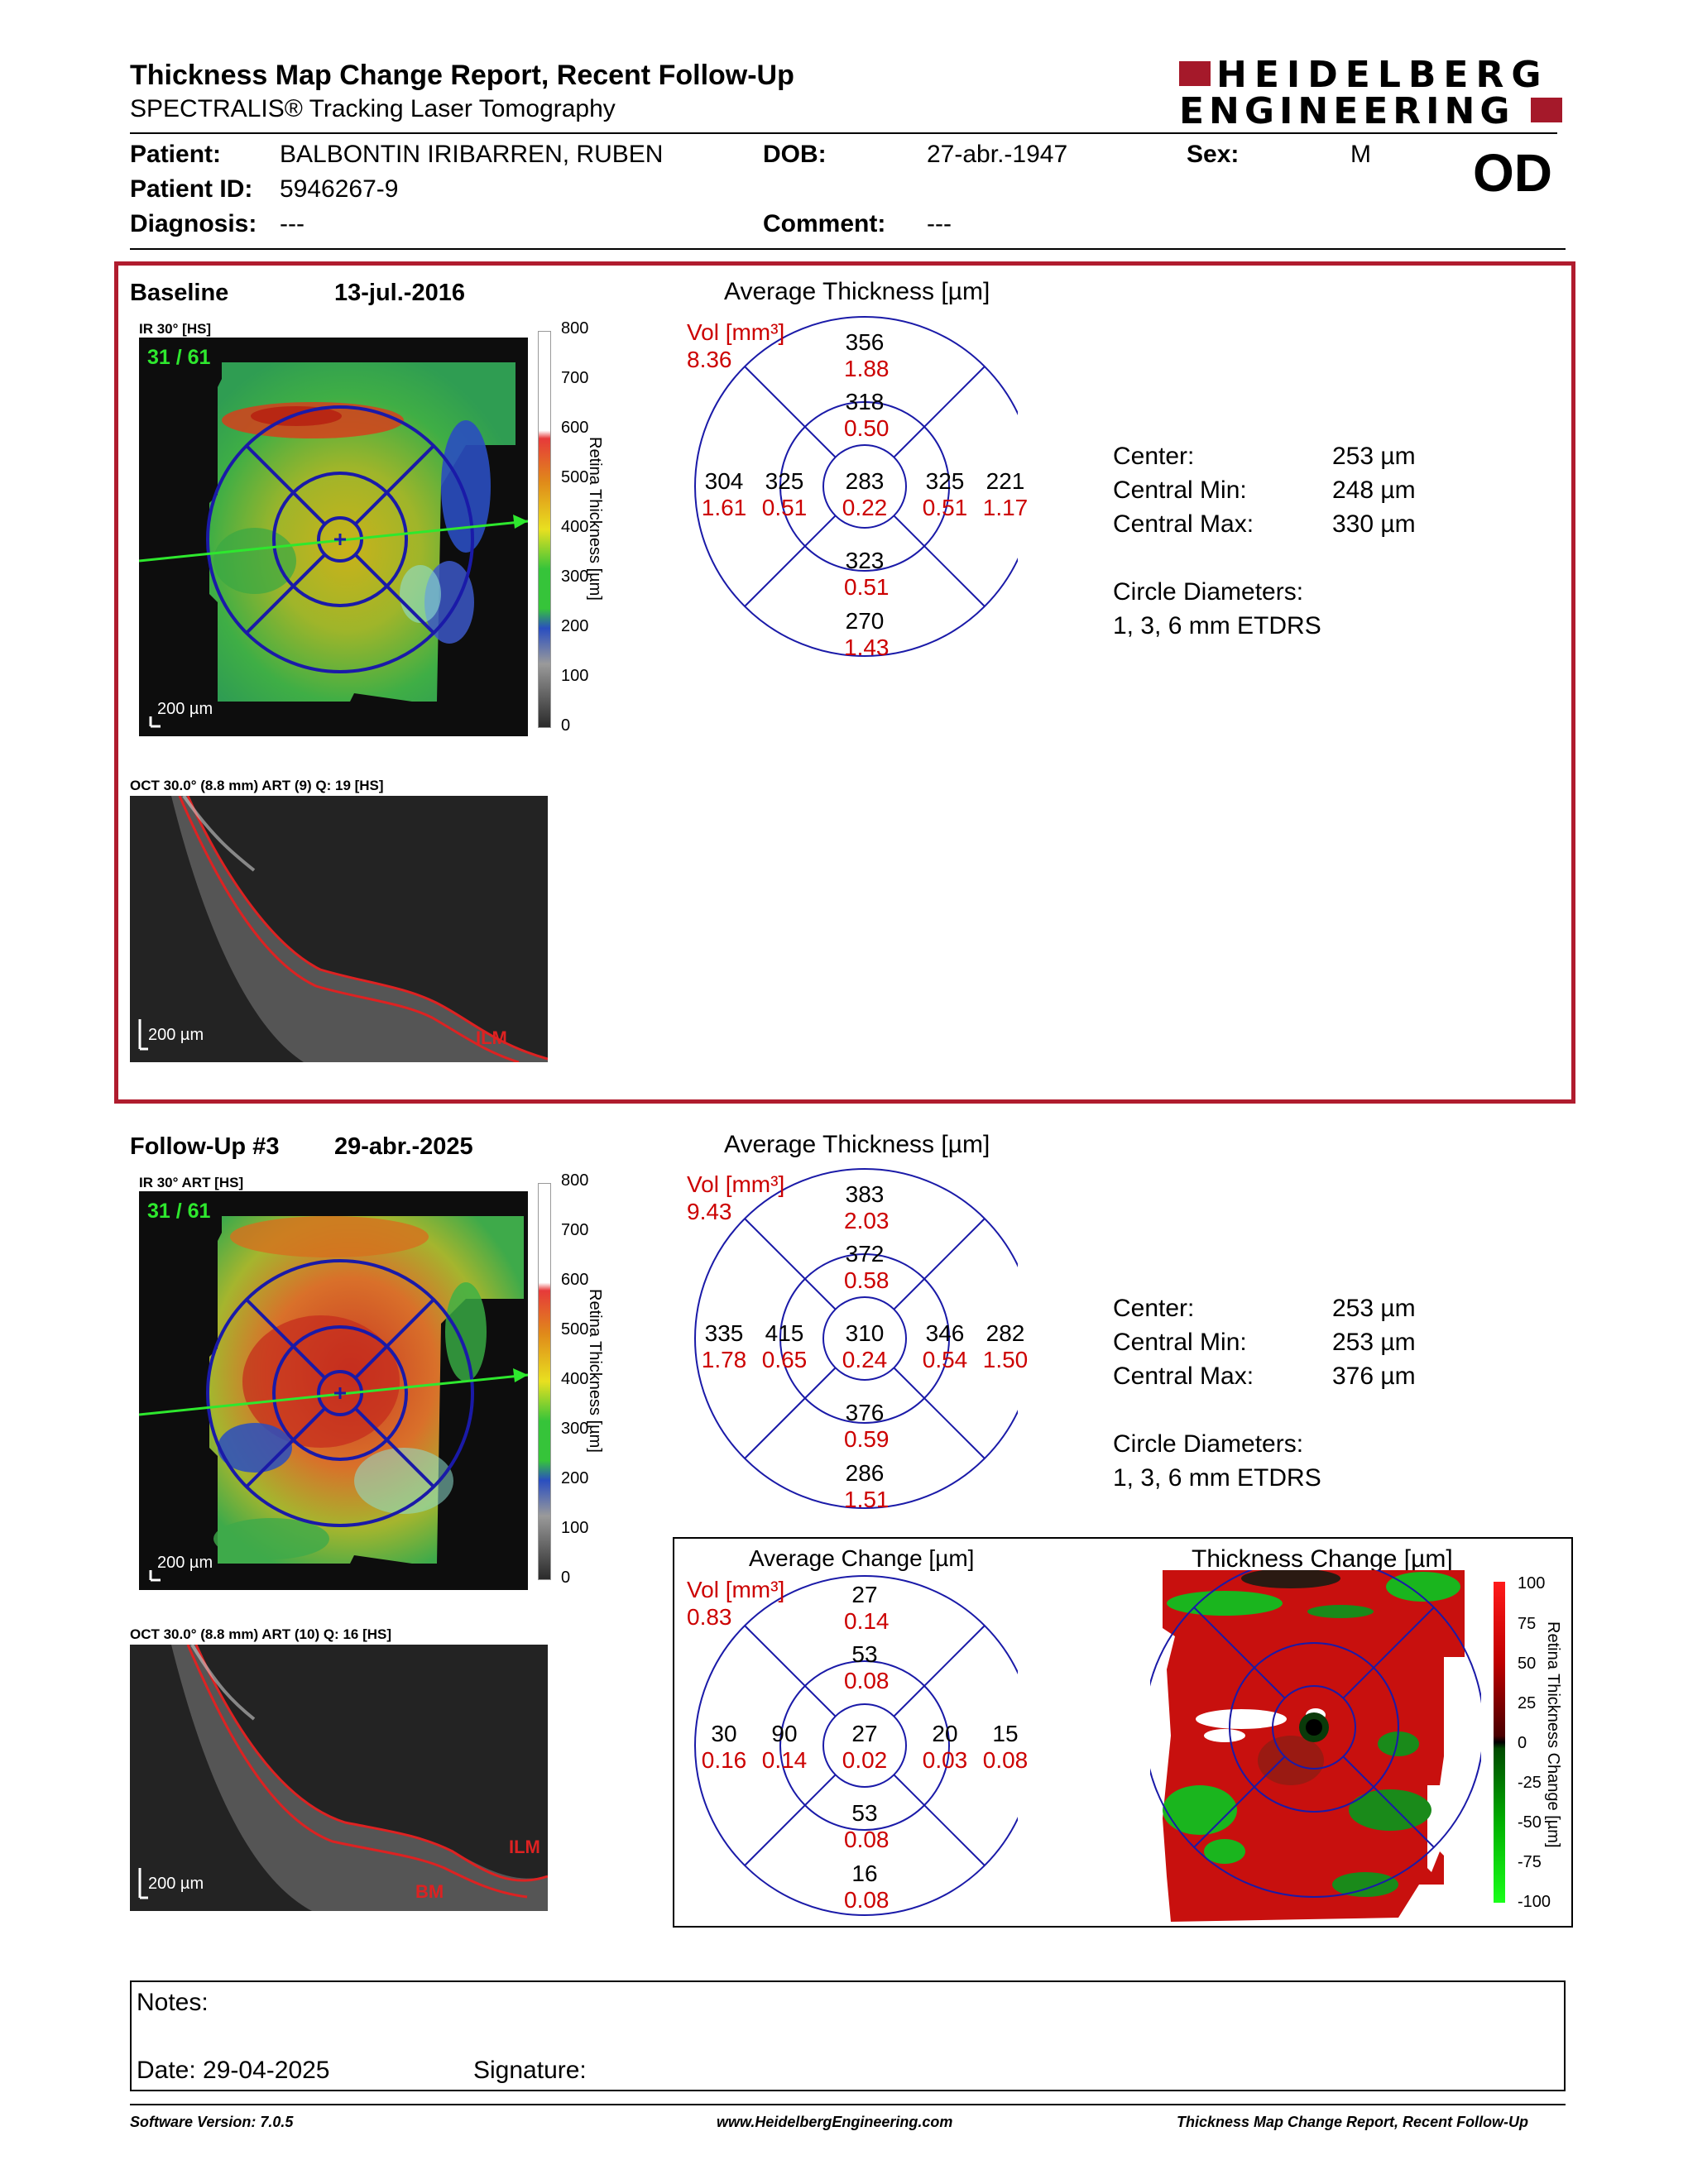  What do you see at coordinates (865, 507) in the screenshot?
I see `baseline-center-volume: 0.22` at bounding box center [865, 507].